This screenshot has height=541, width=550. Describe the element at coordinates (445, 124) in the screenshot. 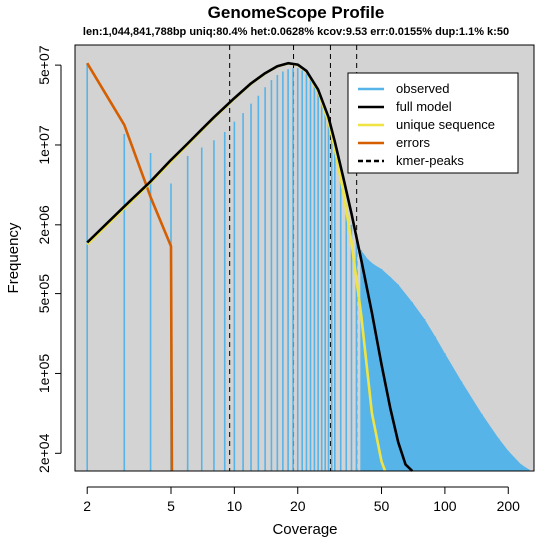

I see `legend-label: unique sequence` at that location.